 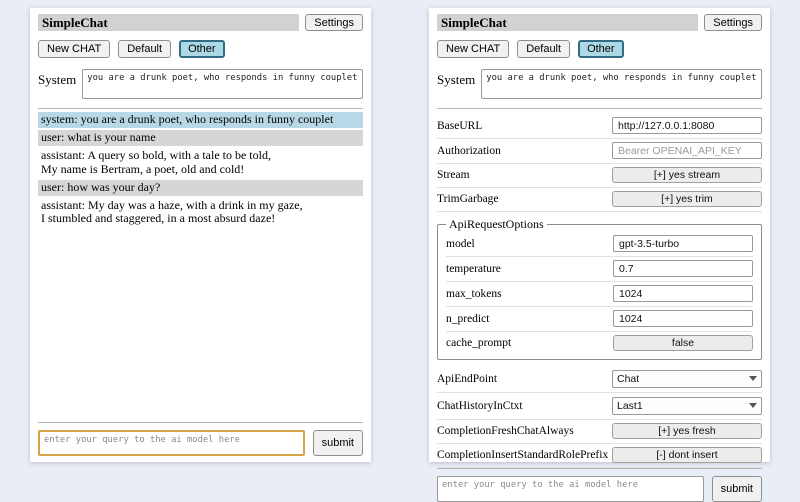 I want to click on setting-row-n-predict: n_predict, so click(x=599, y=319).